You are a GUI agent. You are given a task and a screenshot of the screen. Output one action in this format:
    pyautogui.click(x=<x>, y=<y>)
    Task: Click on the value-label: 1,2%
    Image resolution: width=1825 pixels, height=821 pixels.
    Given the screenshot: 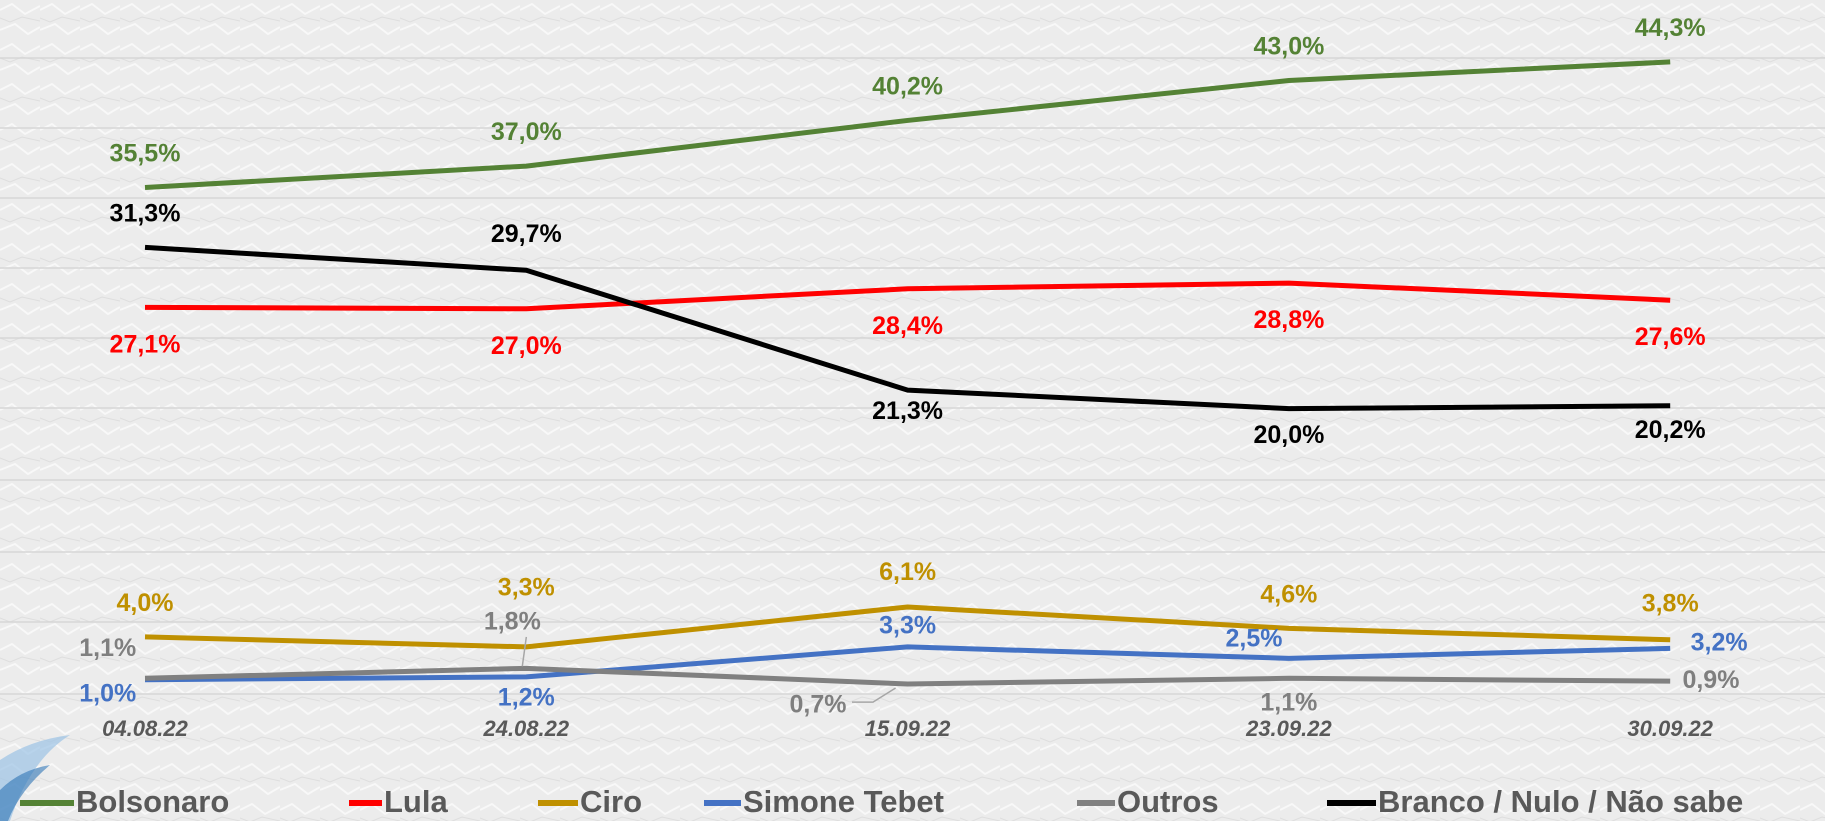 What is the action you would take?
    pyautogui.click(x=526, y=698)
    